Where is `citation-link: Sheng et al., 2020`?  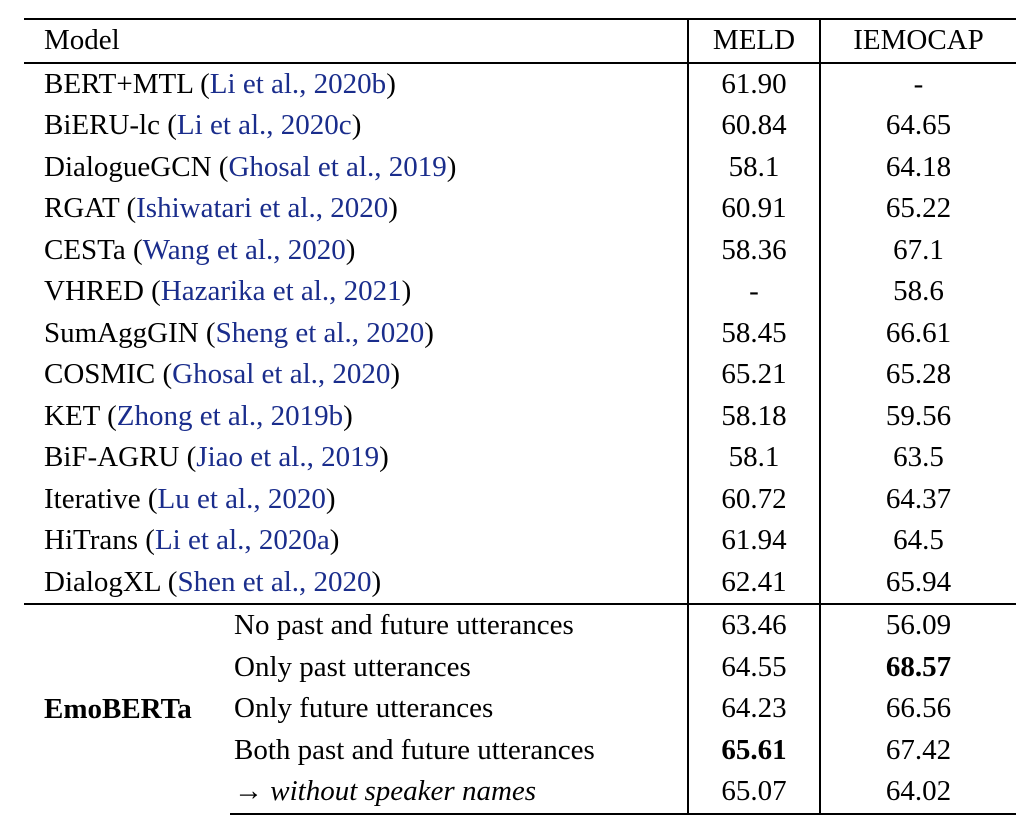 citation-link: Sheng et al., 2020 is located at coordinates (320, 332).